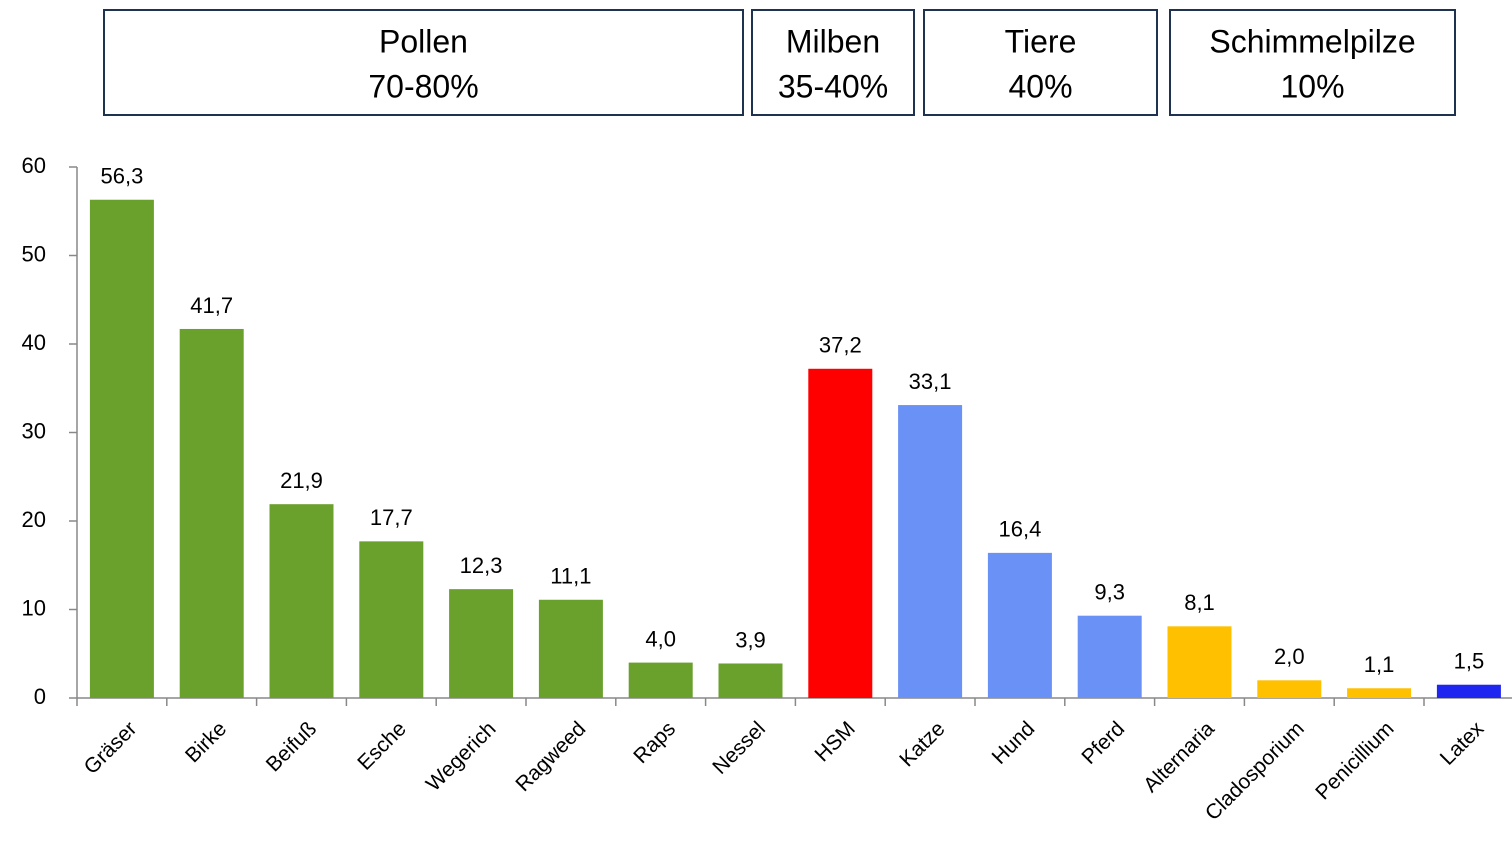 This screenshot has width=1512, height=861. What do you see at coordinates (1469, 661) in the screenshot?
I see `value-label: 1,5` at bounding box center [1469, 661].